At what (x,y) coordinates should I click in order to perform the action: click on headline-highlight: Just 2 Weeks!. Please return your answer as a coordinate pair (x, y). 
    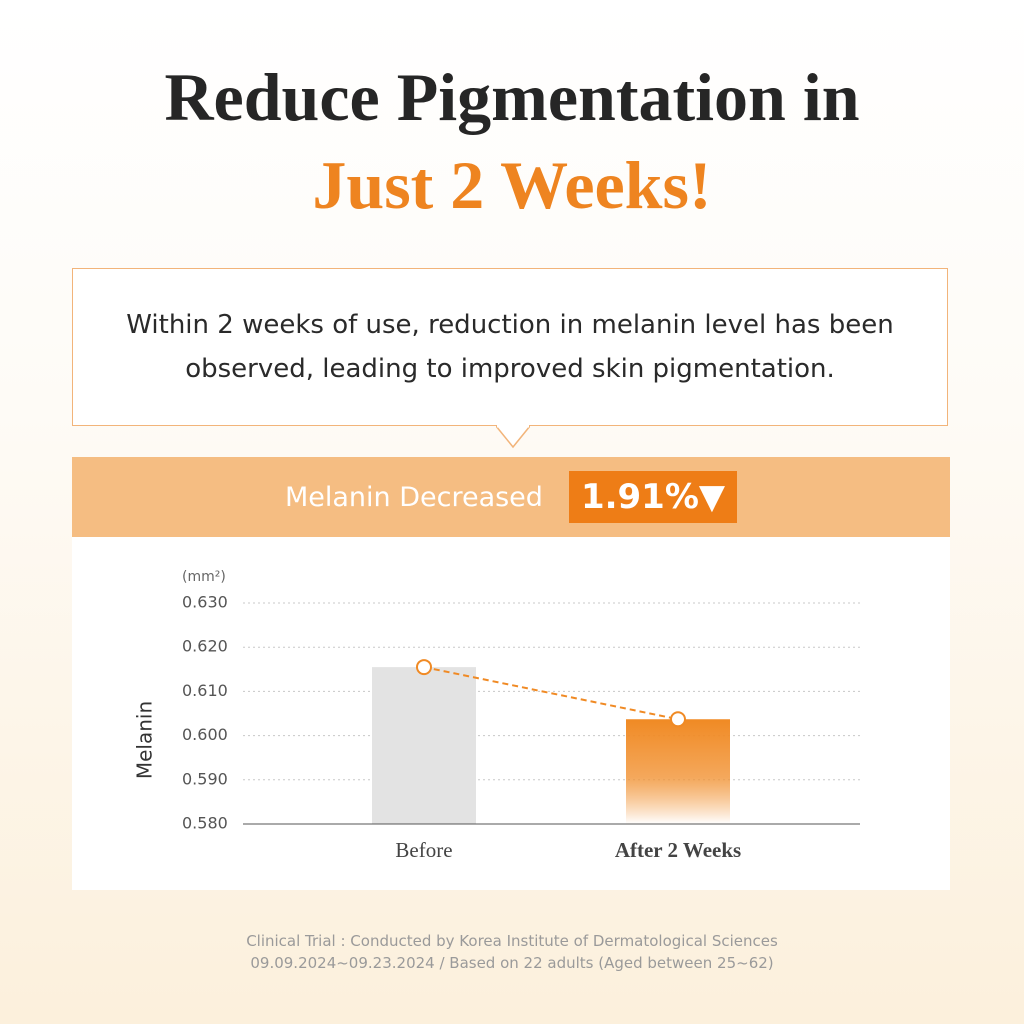
    Looking at the image, I should click on (512, 185).